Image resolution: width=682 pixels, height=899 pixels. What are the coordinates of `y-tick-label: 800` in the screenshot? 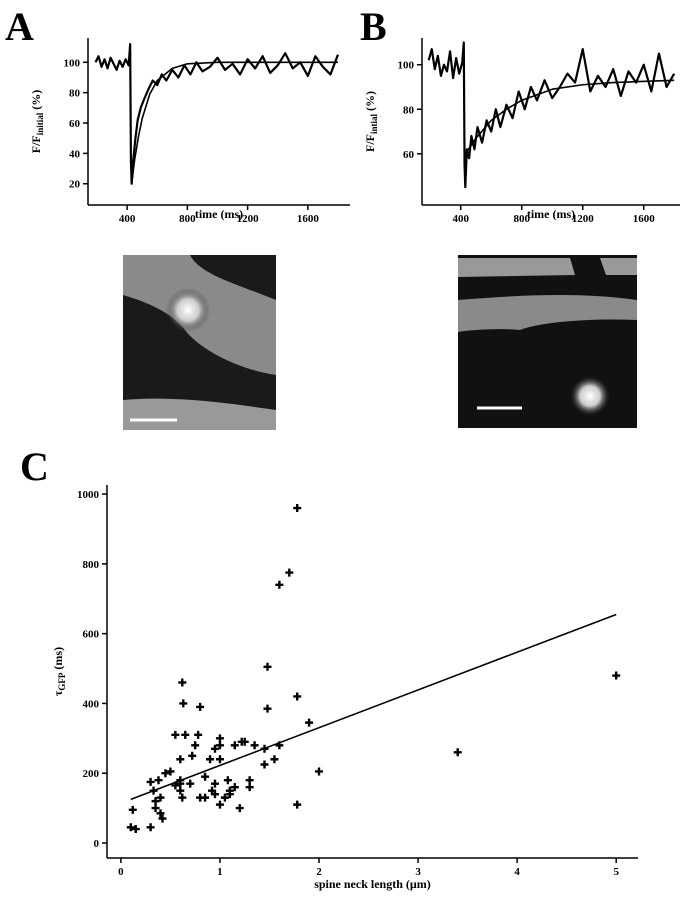 It's located at (91, 565).